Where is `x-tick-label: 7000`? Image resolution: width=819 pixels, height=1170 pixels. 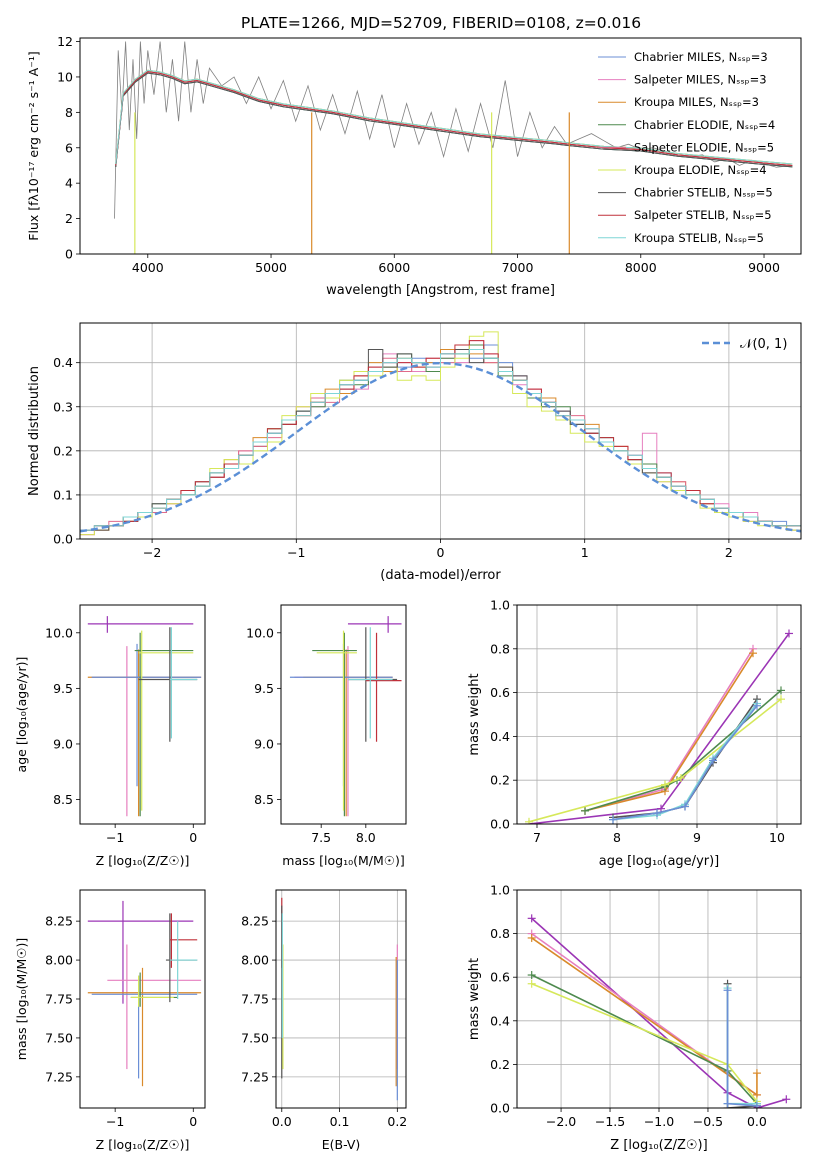 x-tick-label: 7000 is located at coordinates (518, 267).